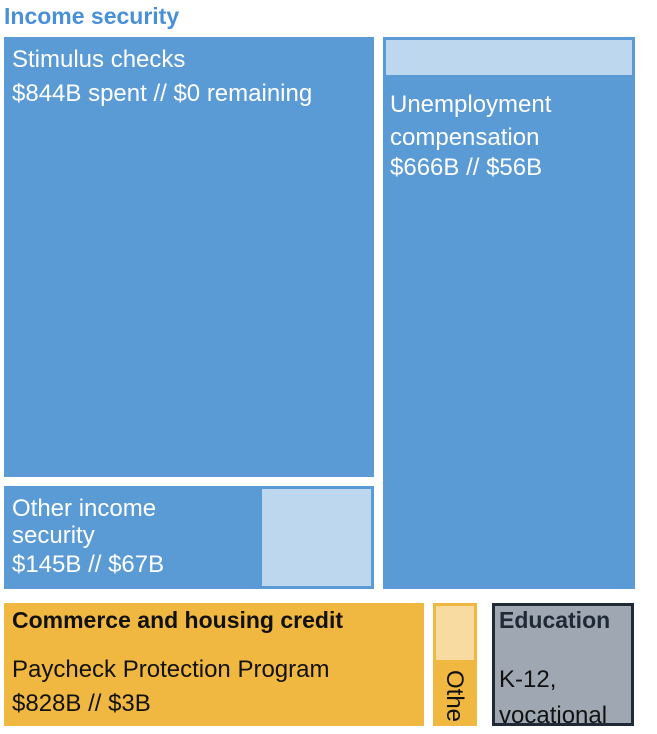  I want to click on tile-label-other-commerce: Othe, so click(454, 696).